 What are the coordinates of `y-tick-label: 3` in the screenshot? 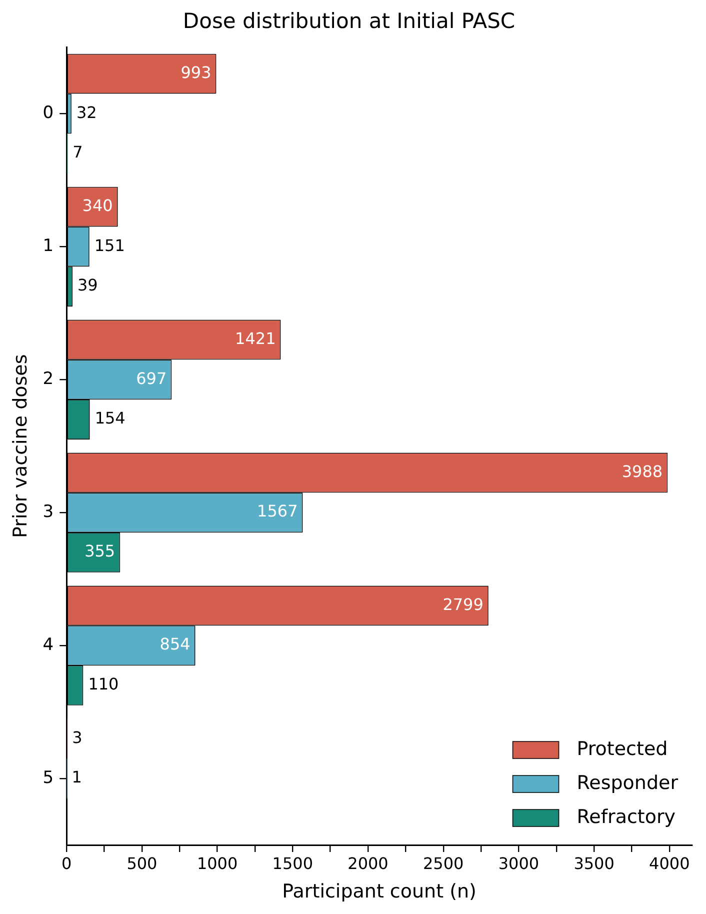 It's located at (48, 512).